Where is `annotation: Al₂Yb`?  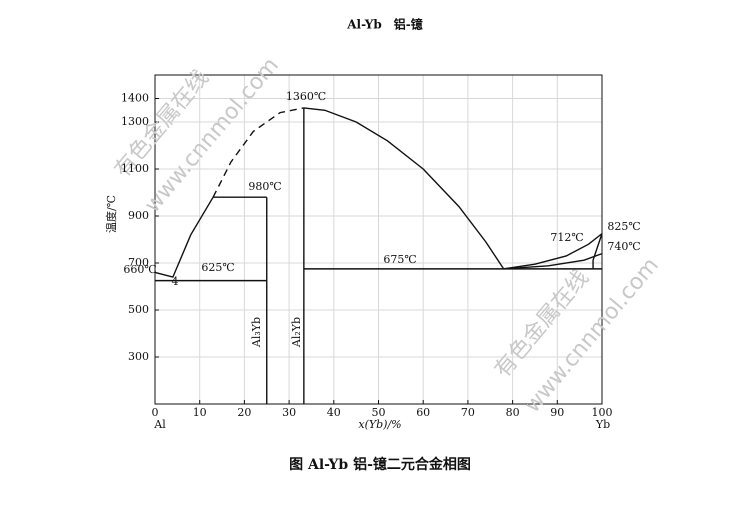 annotation: Al₂Yb is located at coordinates (296, 332).